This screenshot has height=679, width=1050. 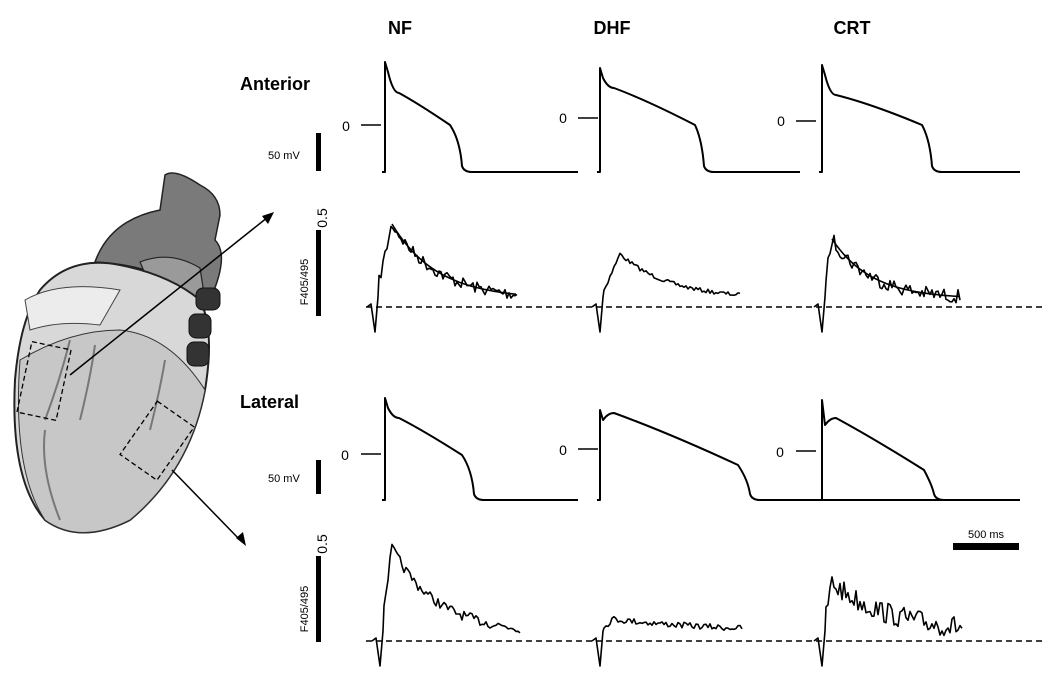 I want to click on row-label: Anterior, so click(x=275, y=84).